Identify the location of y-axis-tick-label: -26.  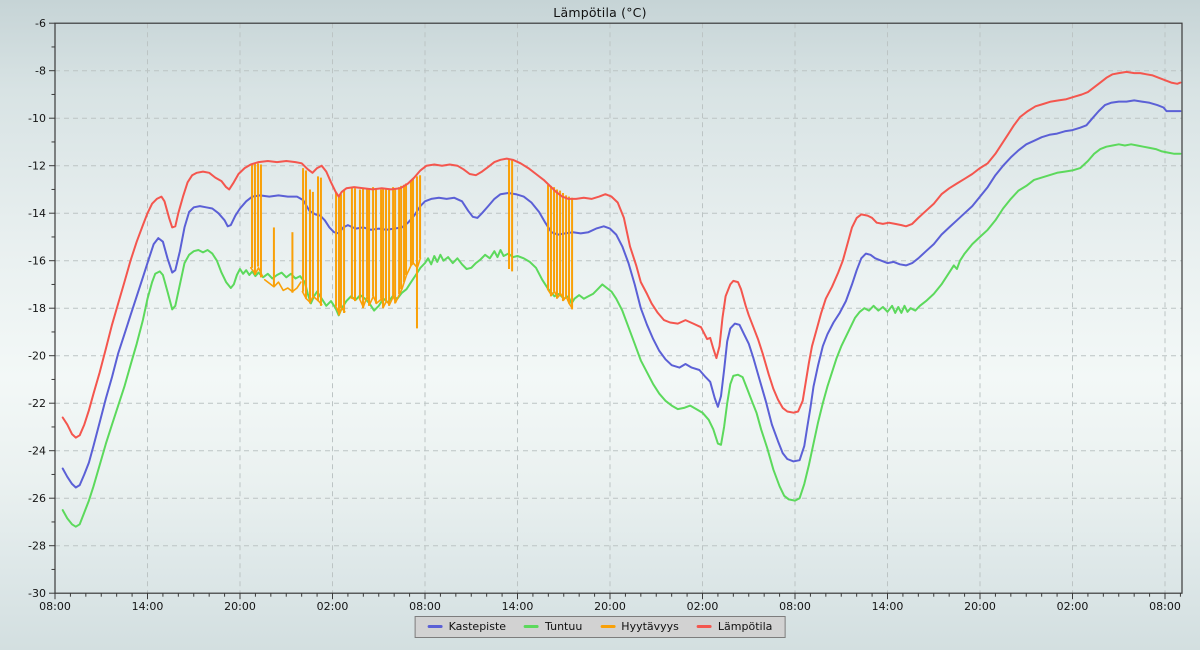
(37, 498).